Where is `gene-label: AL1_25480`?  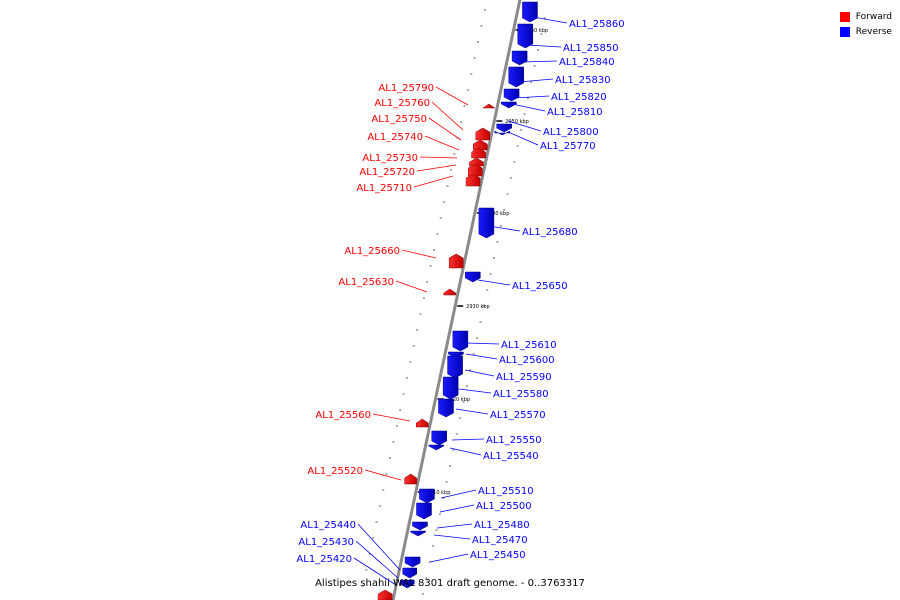
gene-label: AL1_25480 is located at coordinates (502, 525).